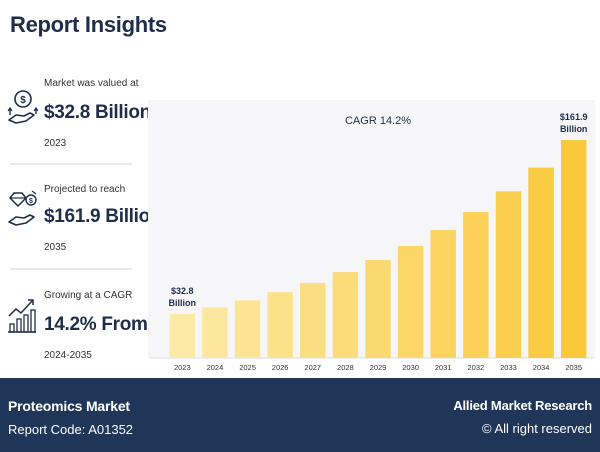 The image size is (600, 452). What do you see at coordinates (508, 274) in the screenshot?
I see `bar-2033` at bounding box center [508, 274].